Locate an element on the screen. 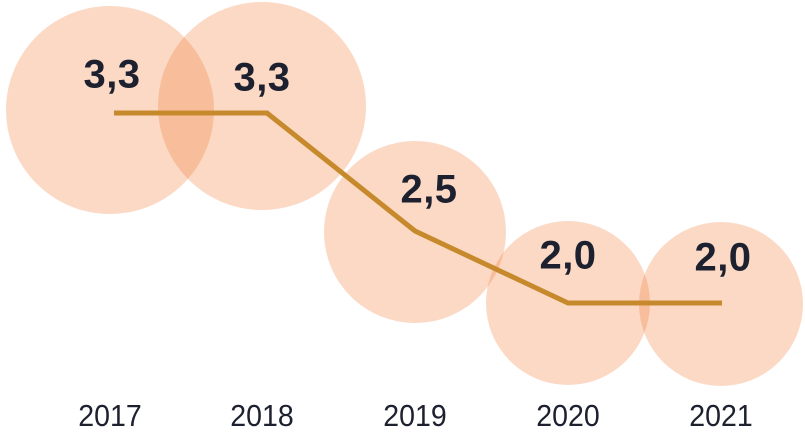 This screenshot has width=805, height=434. value-label-2019: 2,5 is located at coordinates (429, 189).